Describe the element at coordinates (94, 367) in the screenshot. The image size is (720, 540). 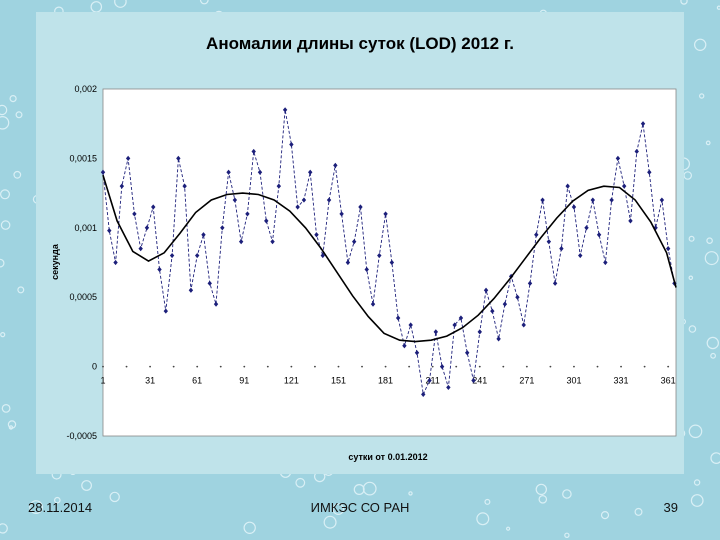
I see `y-tick-label: 0` at that location.